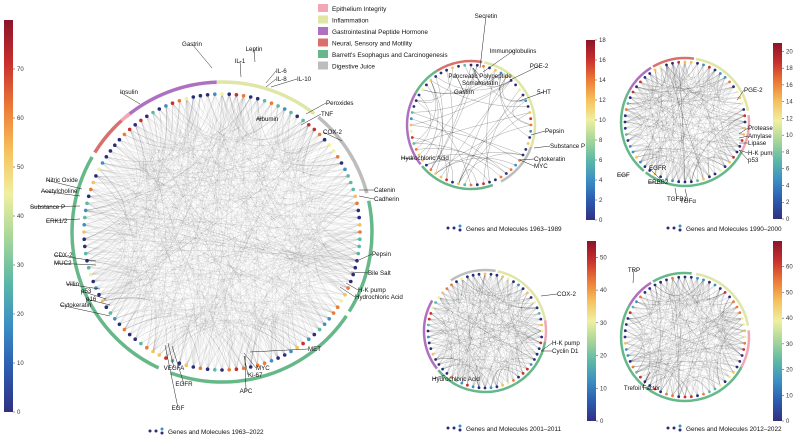 The image size is (796, 438). I want to click on panel-caption: Genes and Molecules 1990–2000, so click(724, 228).